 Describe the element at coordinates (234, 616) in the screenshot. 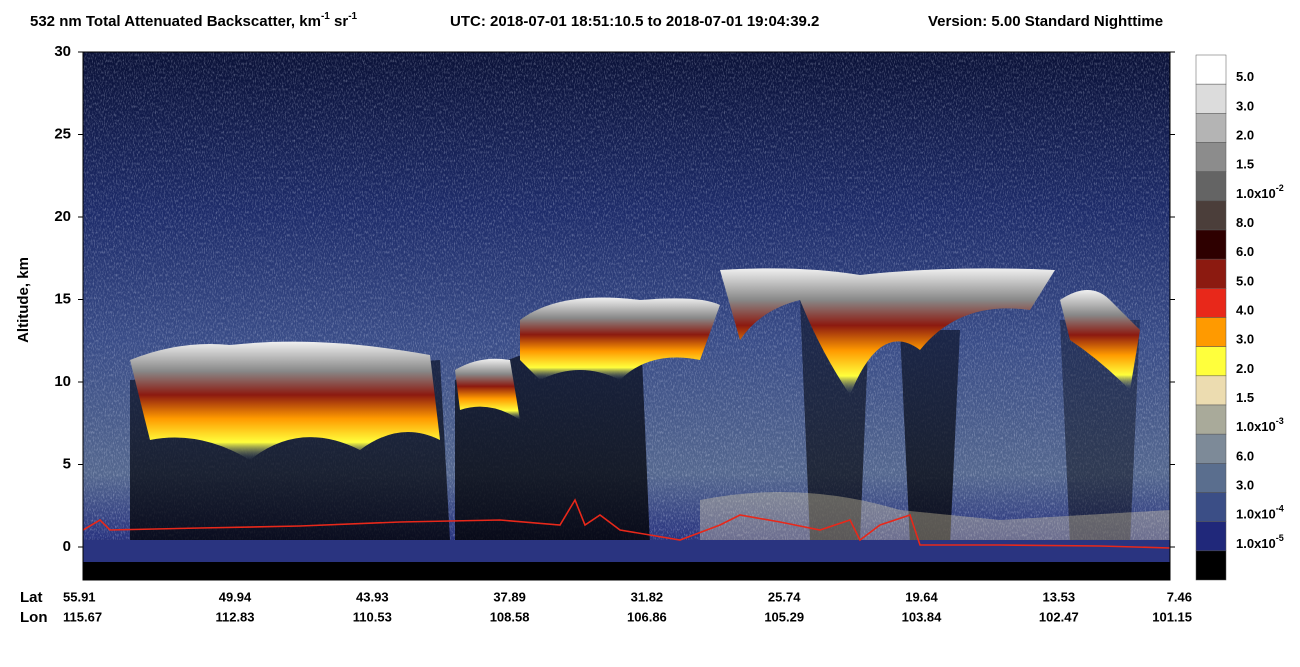

I see `lon-label: 112.83` at that location.